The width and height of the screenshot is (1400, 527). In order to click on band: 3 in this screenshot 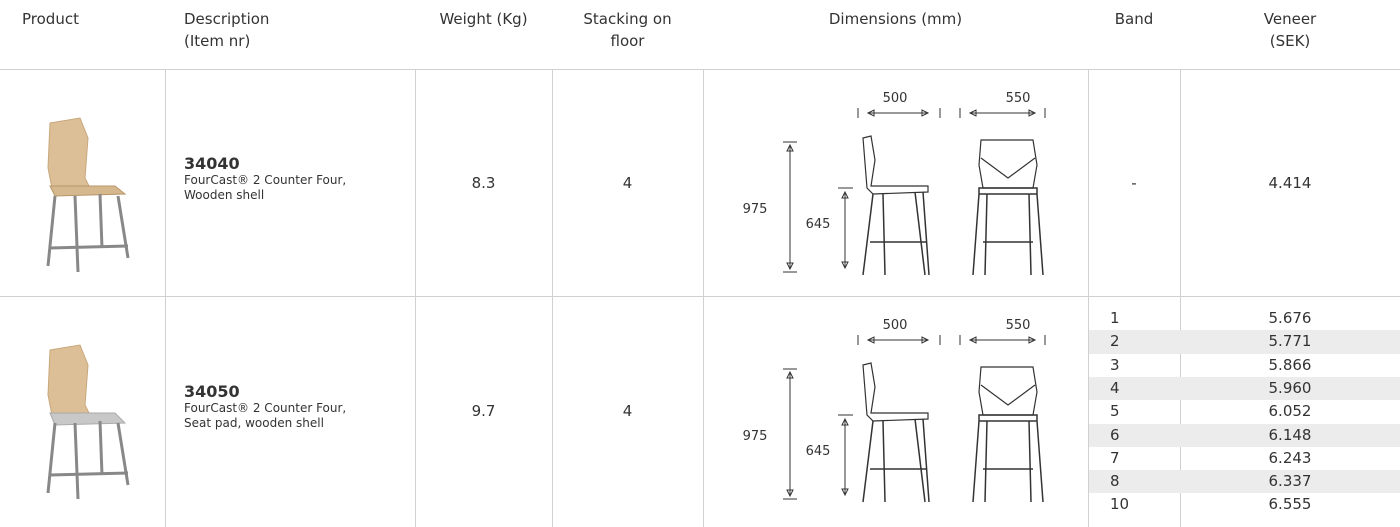, I will do `click(1115, 364)`.